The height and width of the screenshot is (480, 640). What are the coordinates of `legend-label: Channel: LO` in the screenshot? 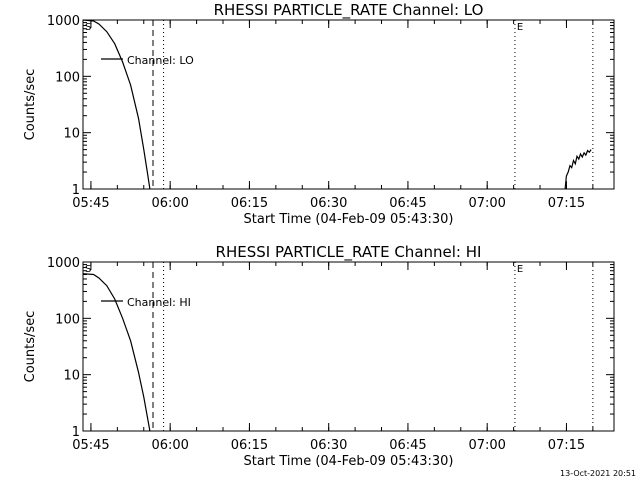 It's located at (160, 60).